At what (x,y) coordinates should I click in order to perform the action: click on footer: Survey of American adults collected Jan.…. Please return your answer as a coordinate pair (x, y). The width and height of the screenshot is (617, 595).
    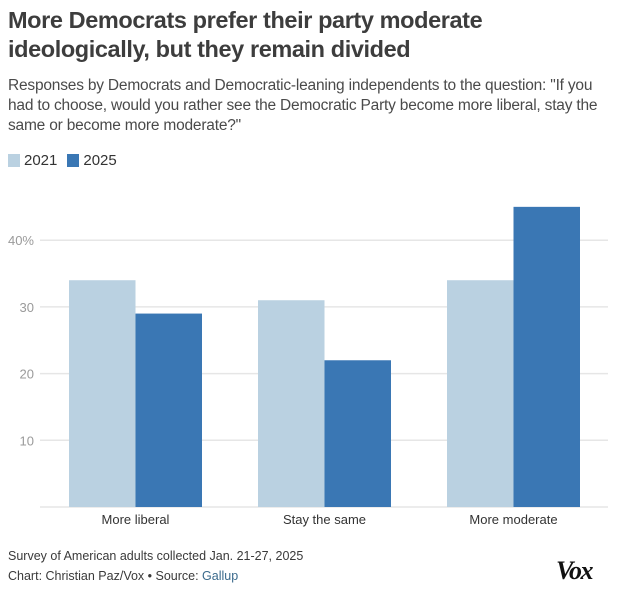
    Looking at the image, I should click on (155, 566).